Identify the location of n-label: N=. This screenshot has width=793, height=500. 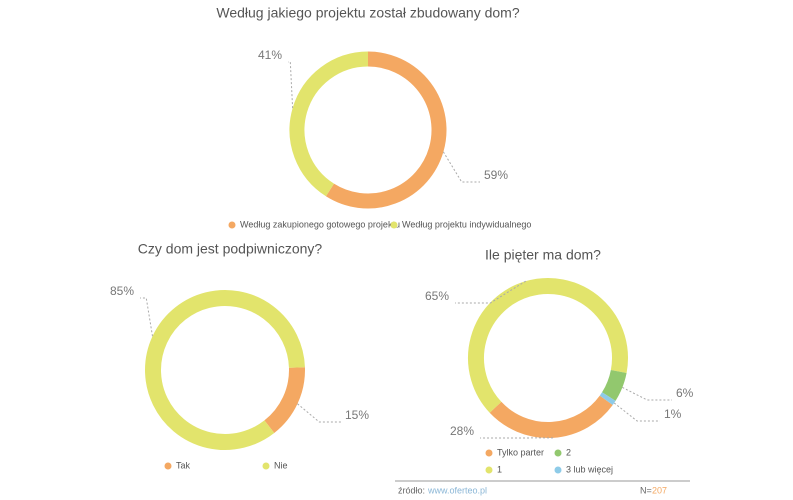
(646, 490).